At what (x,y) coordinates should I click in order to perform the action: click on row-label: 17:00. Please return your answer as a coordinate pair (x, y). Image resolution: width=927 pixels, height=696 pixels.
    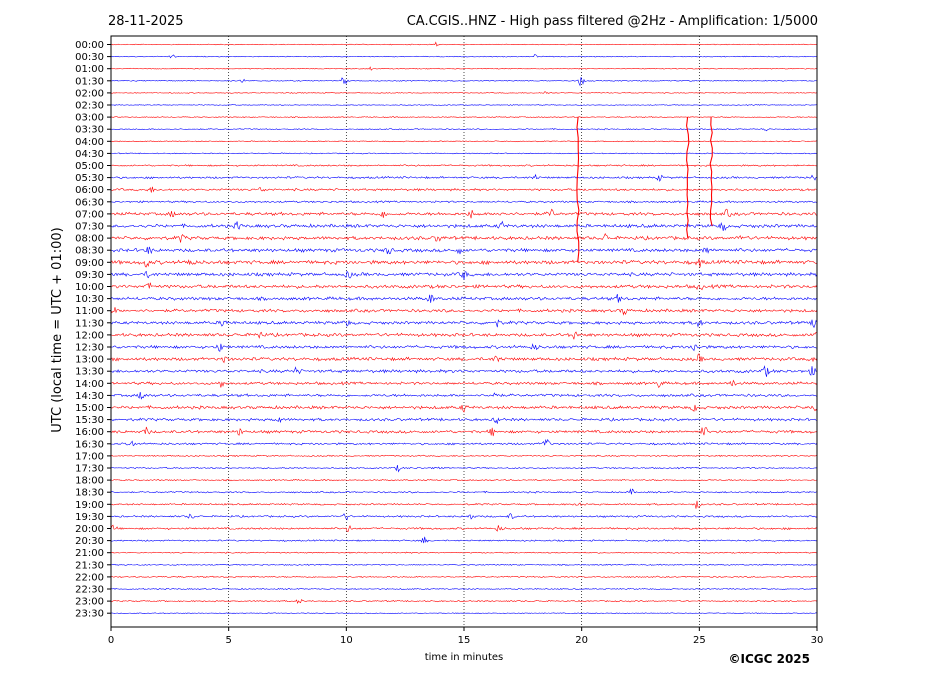
    Looking at the image, I should click on (89, 456).